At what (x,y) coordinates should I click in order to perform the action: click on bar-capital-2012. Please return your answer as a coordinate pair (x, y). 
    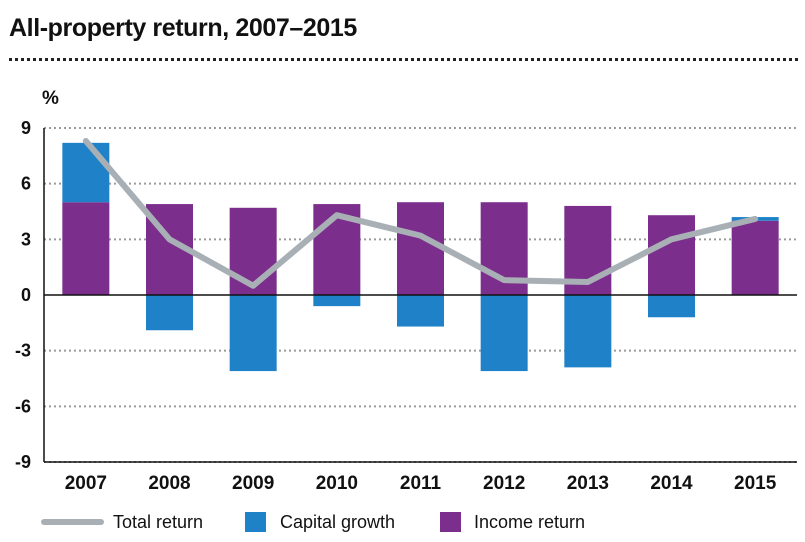
    Looking at the image, I should click on (504, 333).